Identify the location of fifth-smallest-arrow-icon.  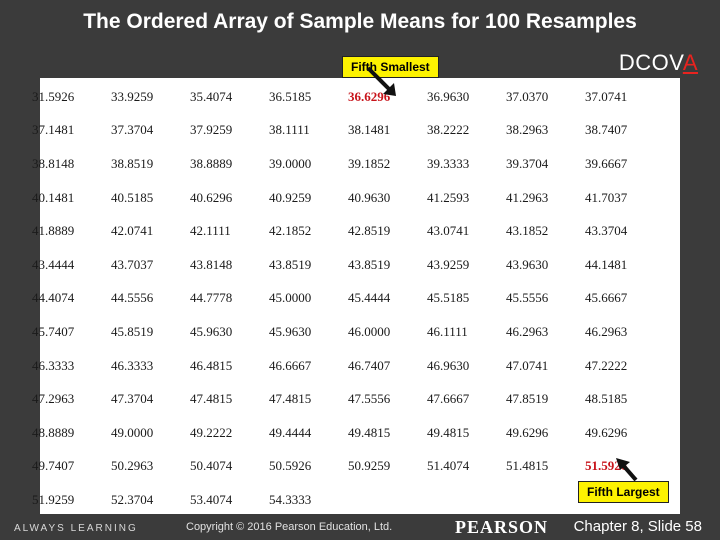
(381, 81).